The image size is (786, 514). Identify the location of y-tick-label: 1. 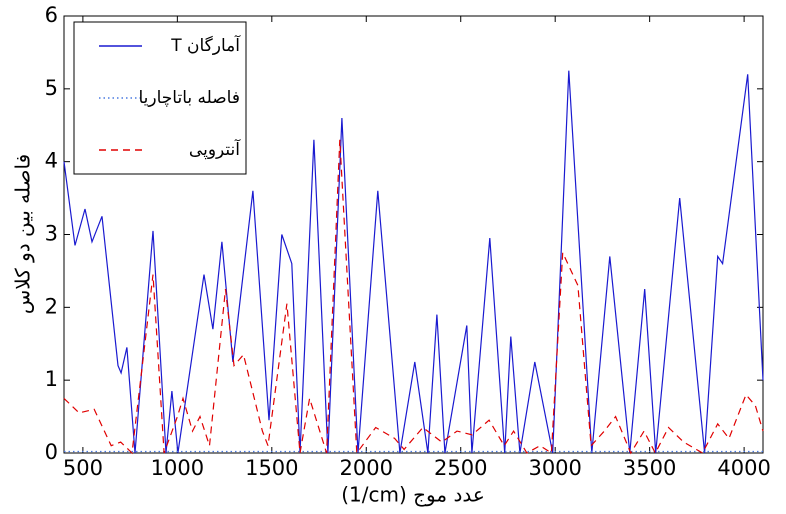
(51, 379).